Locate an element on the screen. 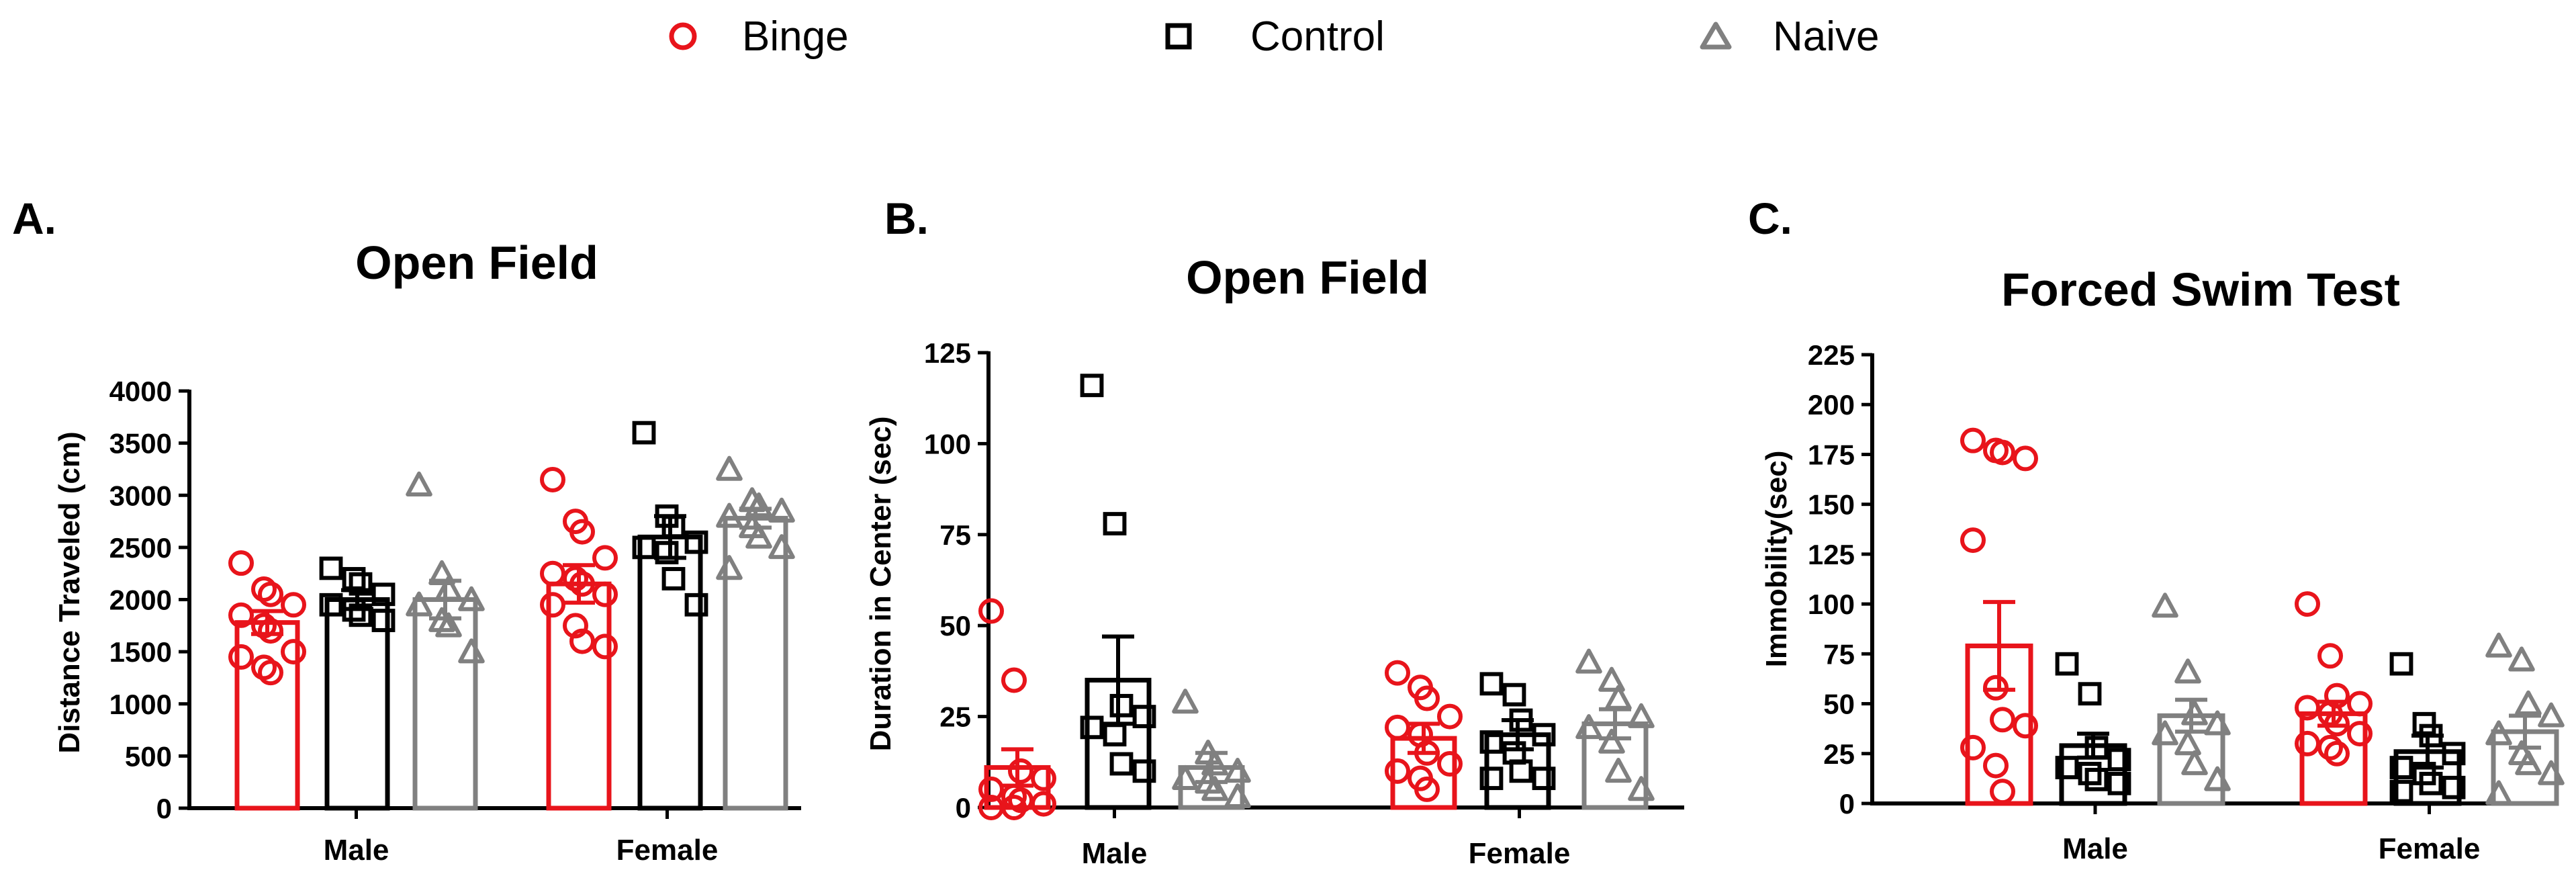 The height and width of the screenshot is (874, 2576). panel-b-y-axis-label: Duration in Center (sec) is located at coordinates (880, 584).